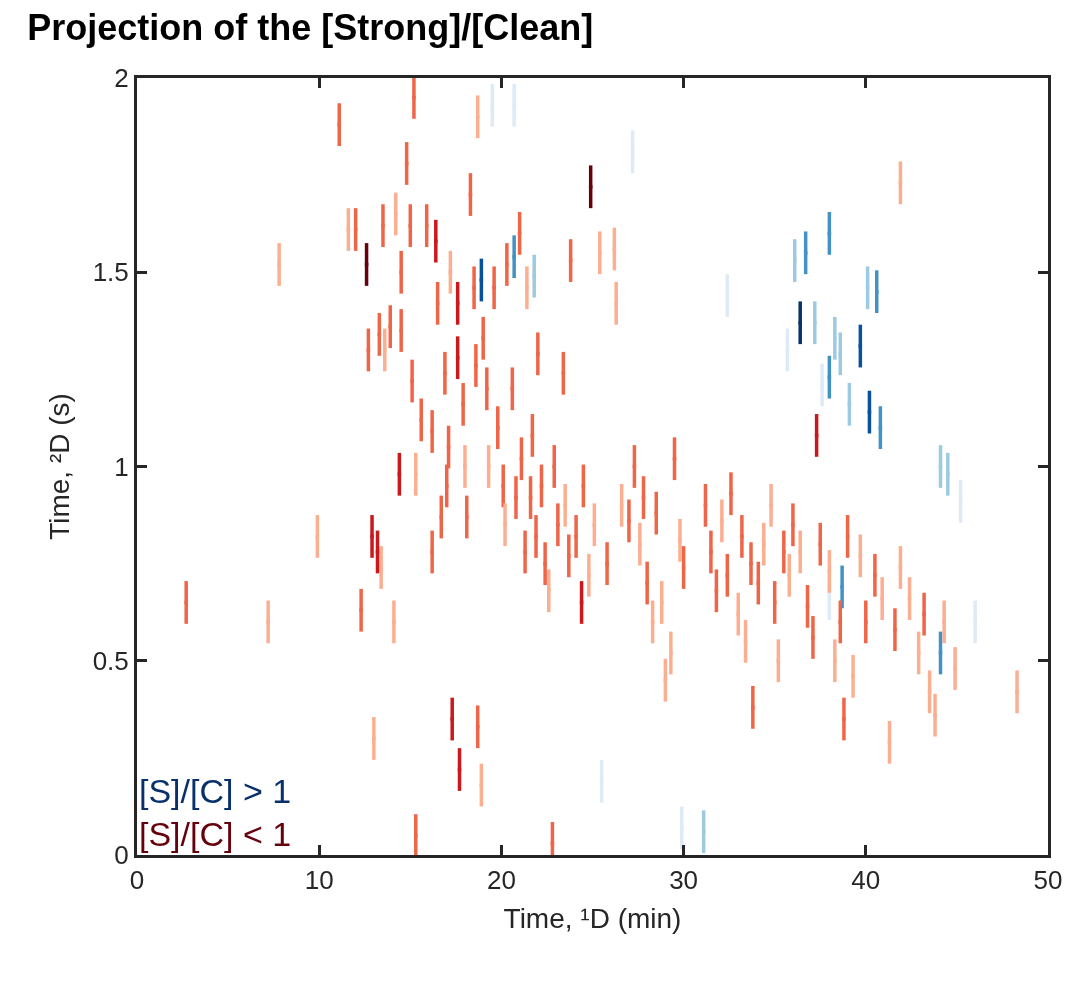 This screenshot has height=984, width=1091. What do you see at coordinates (121, 855) in the screenshot?
I see `y-tick-label: 0` at bounding box center [121, 855].